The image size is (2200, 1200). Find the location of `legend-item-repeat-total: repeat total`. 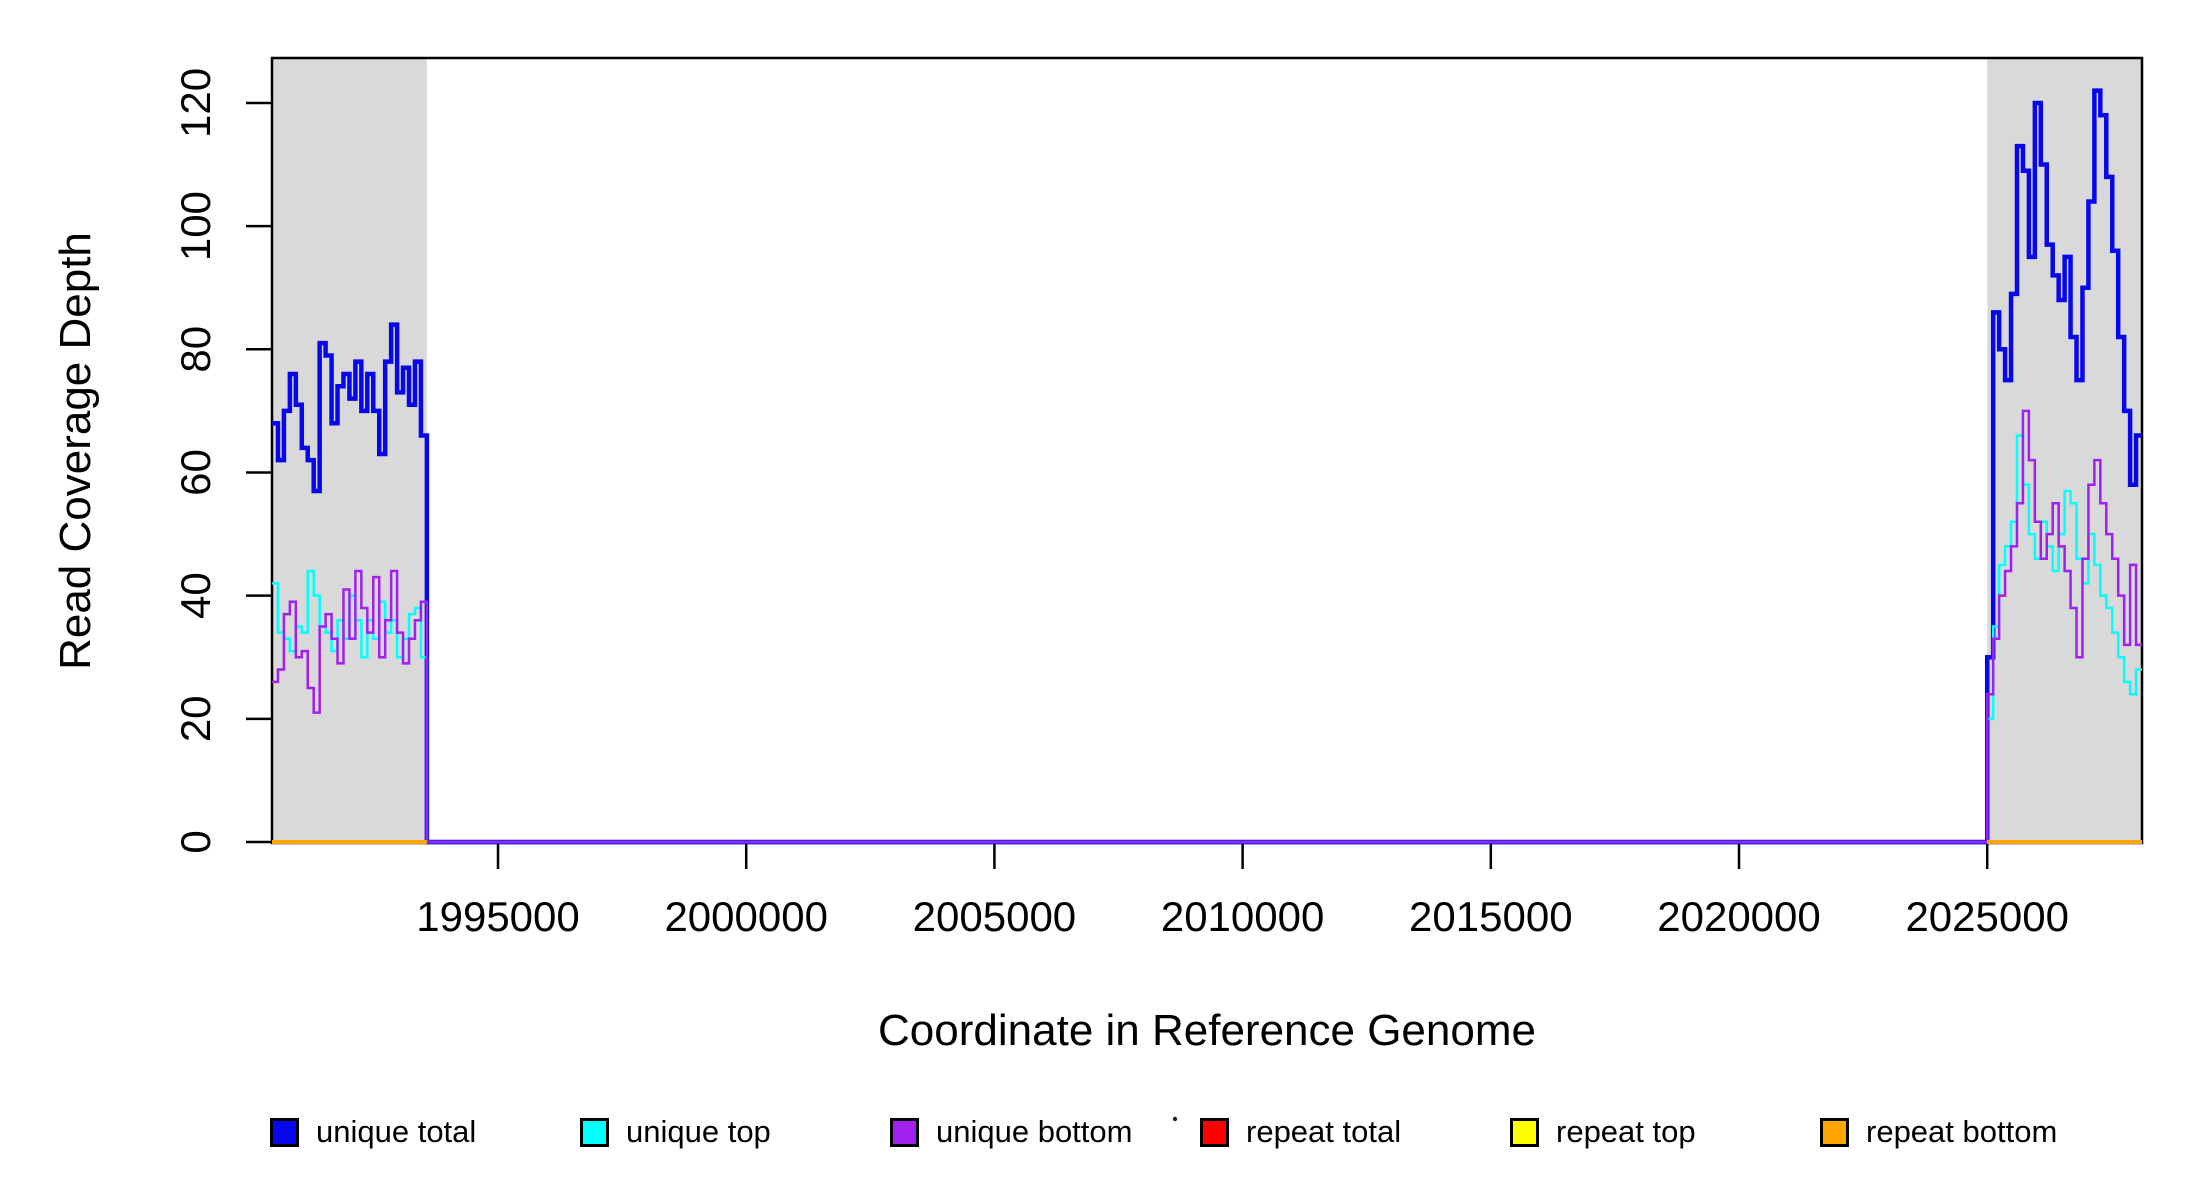

legend-item-repeat-total: repeat total is located at coordinates (1300, 1132).